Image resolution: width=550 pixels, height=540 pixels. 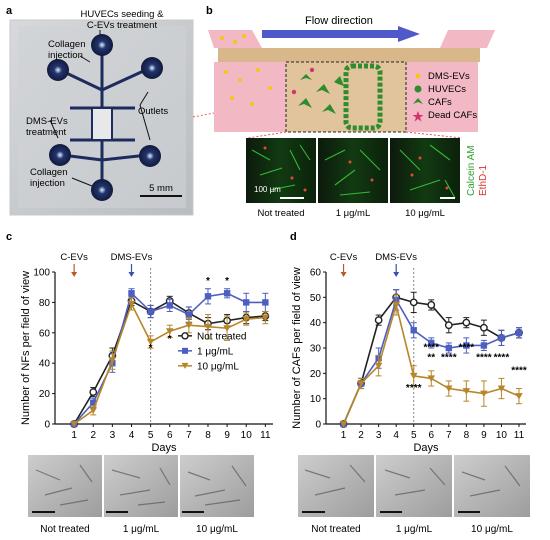 What do you see at coordinates (153, 111) in the screenshot?
I see `label-outlets: Outlets` at bounding box center [153, 111].